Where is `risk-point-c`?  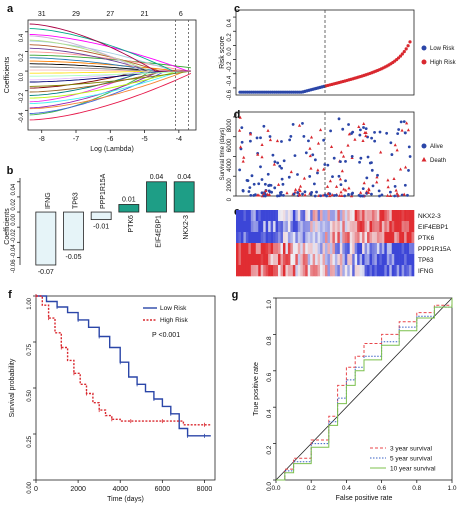 risk-point-c is located at coordinates (410, 42).